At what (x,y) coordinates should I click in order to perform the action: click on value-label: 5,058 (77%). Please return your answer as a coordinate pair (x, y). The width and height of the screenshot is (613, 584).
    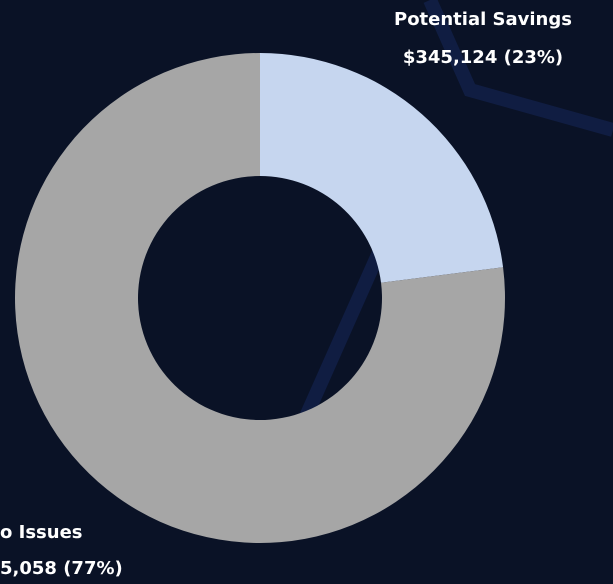
    Looking at the image, I should click on (61, 568).